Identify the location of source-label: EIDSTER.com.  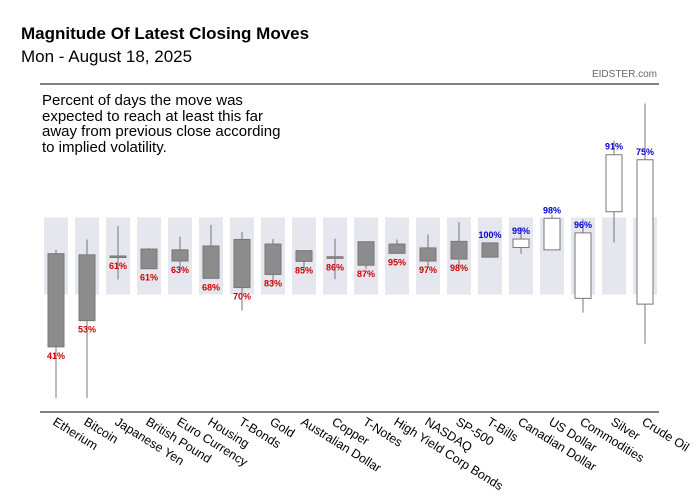
(624, 74).